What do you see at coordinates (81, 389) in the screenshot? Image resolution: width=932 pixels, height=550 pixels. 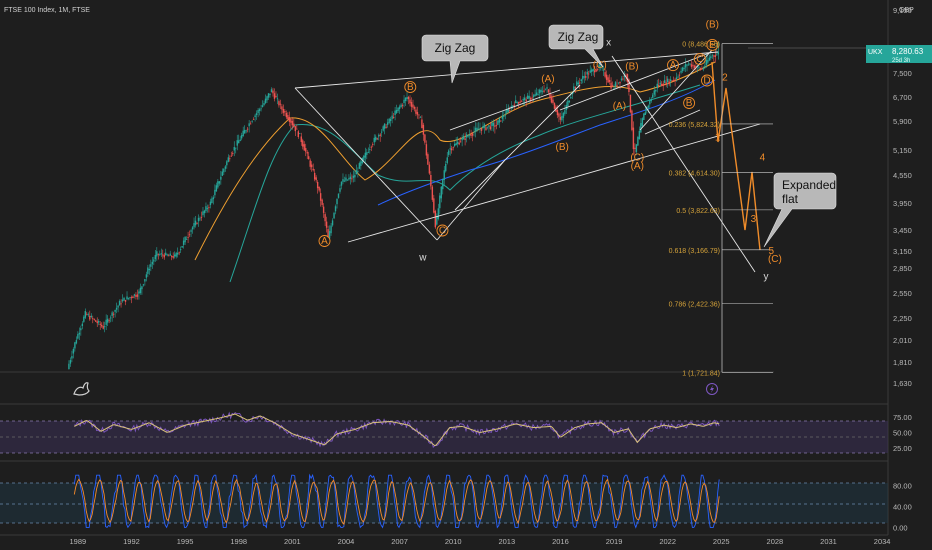 I see `tradingview-logo-icon` at bounding box center [81, 389].